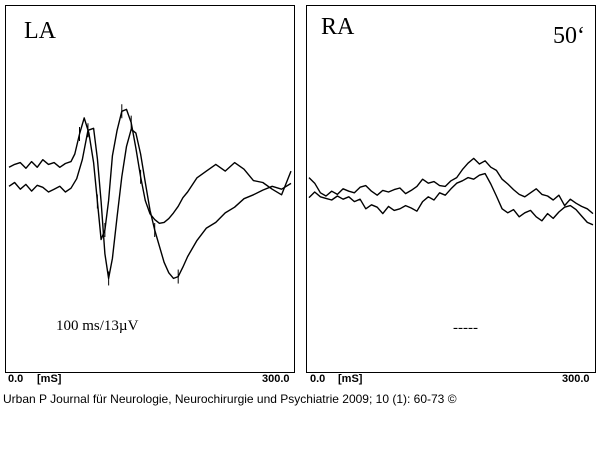  Describe the element at coordinates (465, 328) in the screenshot. I see `scale-bar-label-ra: -----` at that location.